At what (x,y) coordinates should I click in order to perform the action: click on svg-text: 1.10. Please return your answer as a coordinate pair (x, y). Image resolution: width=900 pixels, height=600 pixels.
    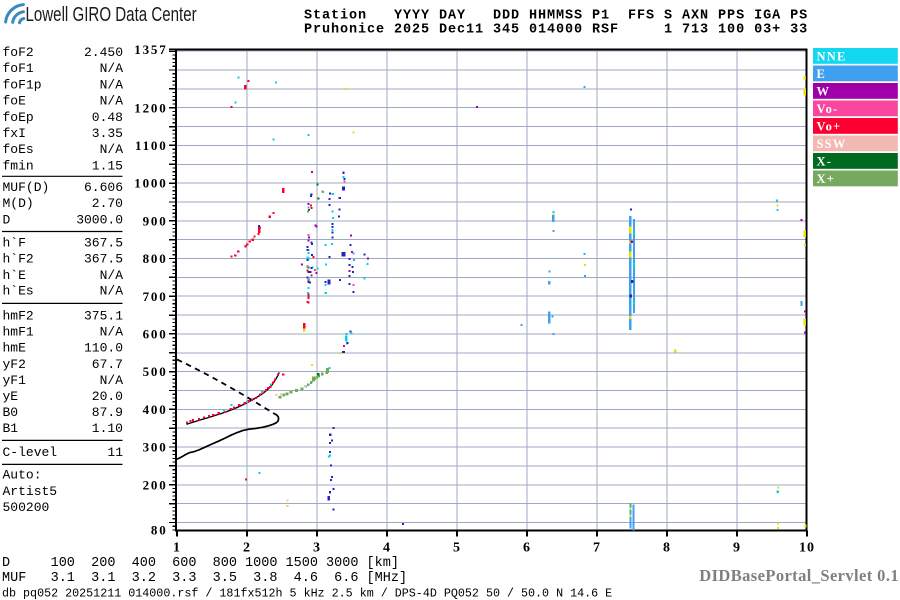
    Looking at the image, I should click on (107, 428).